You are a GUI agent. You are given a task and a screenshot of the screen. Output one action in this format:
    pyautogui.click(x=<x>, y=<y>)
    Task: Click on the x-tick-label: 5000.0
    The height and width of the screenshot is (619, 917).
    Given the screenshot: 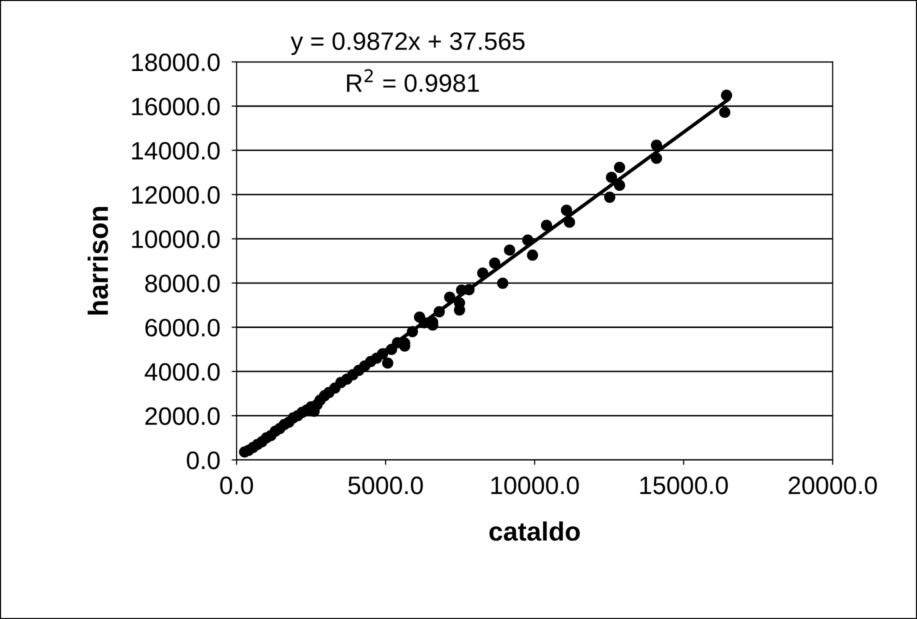 What is the action you would take?
    pyautogui.click(x=385, y=485)
    